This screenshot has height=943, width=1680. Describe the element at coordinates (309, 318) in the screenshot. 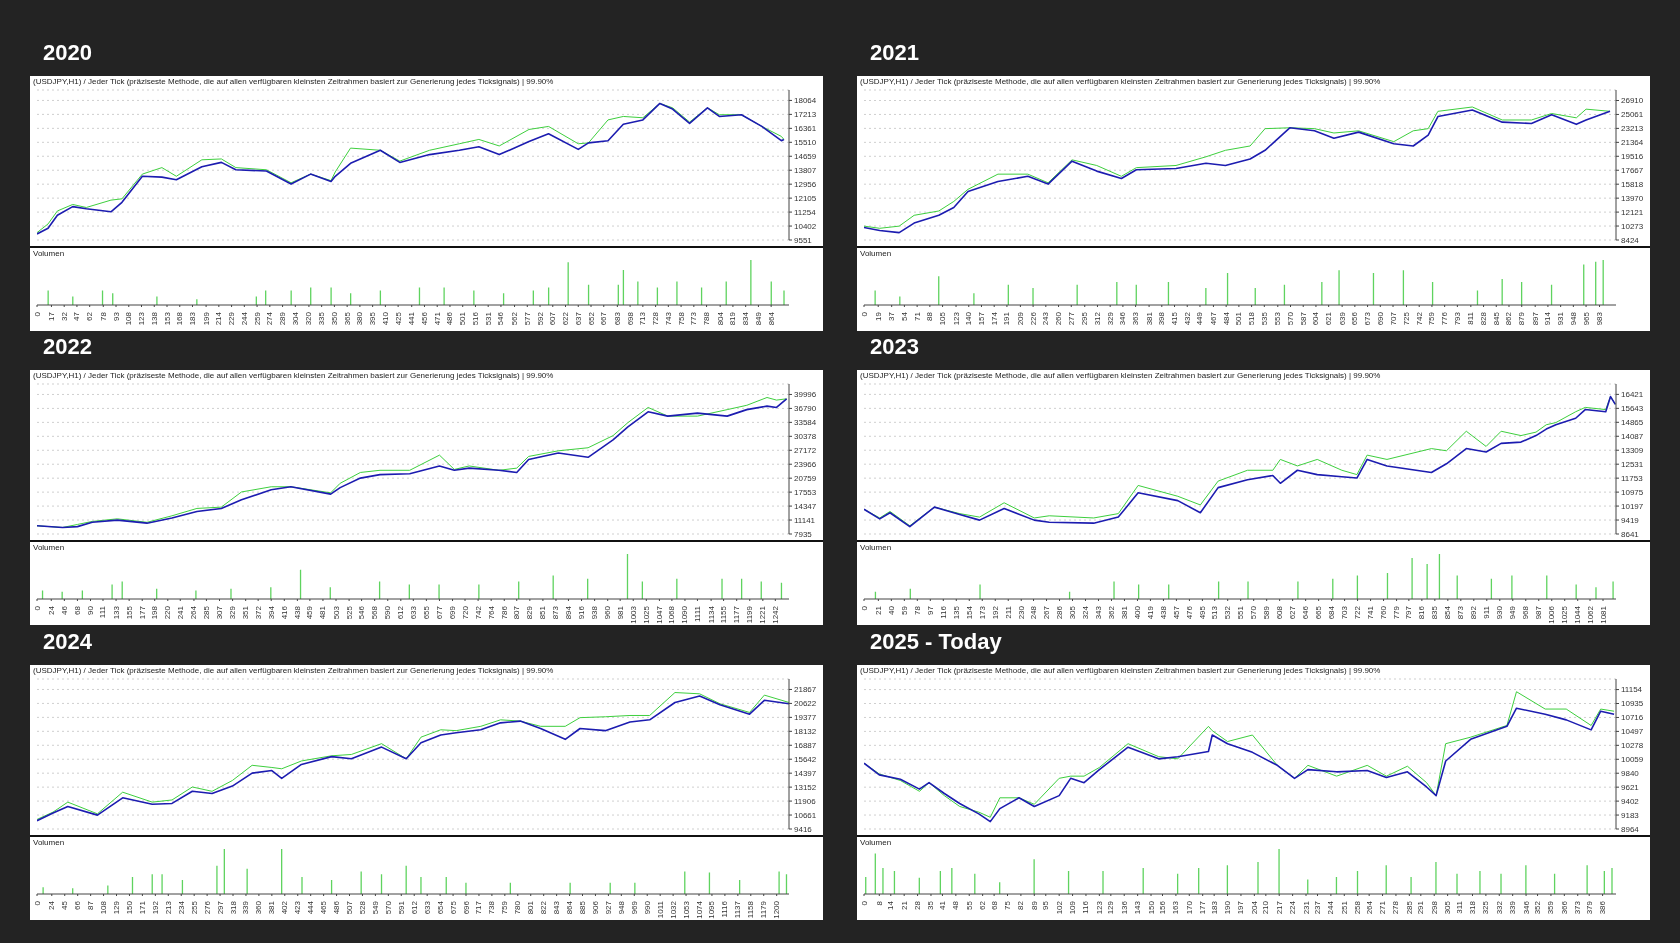

I see `x-tick-label: 320` at that location.